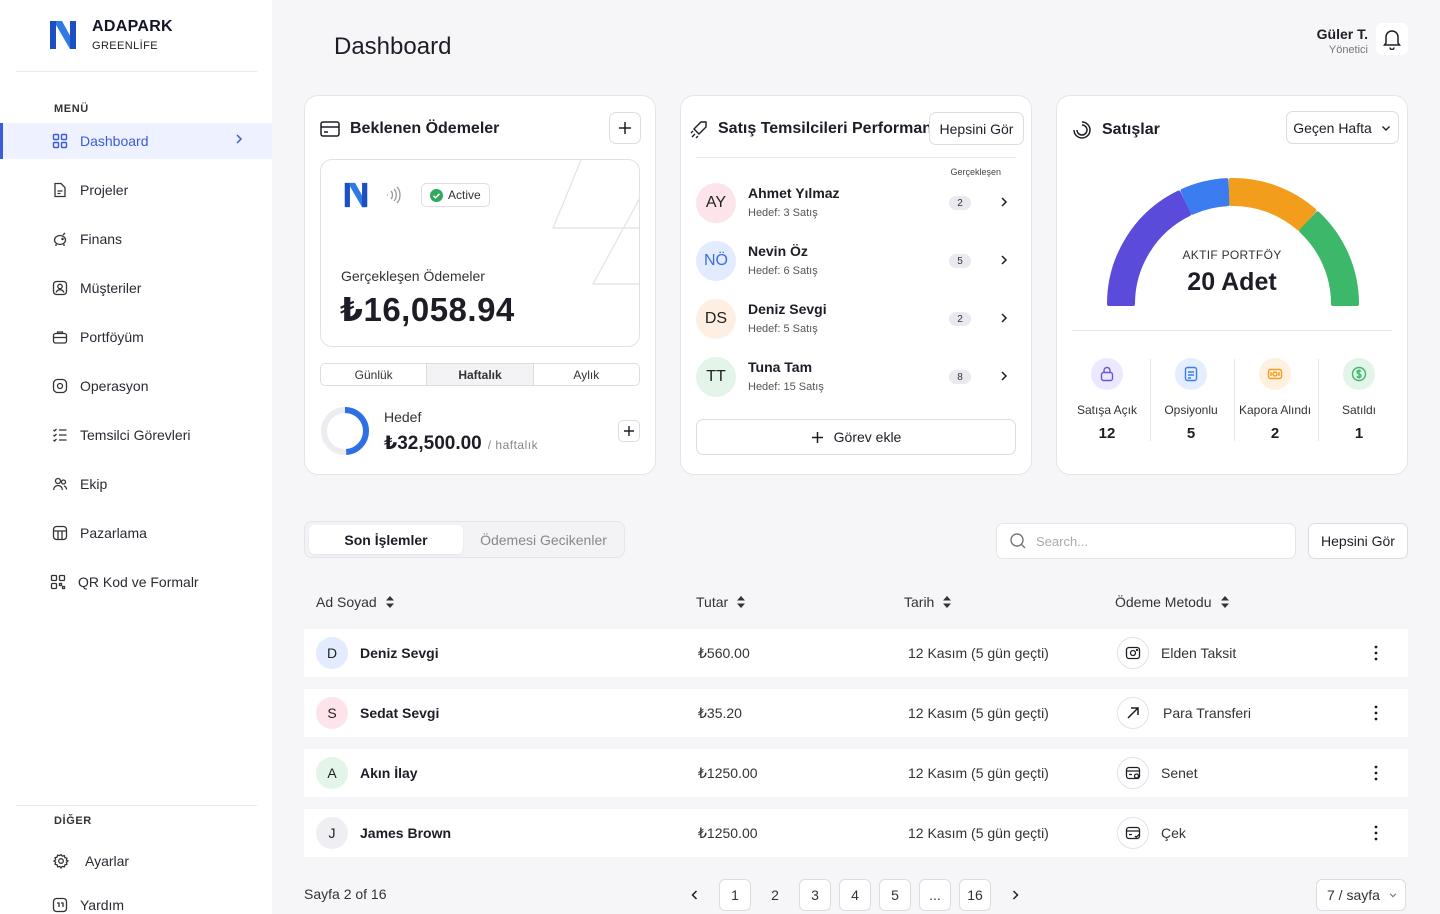 The width and height of the screenshot is (1440, 914). I want to click on tab-overdue-payments: Ödemesi Gecikenler, so click(543, 539).